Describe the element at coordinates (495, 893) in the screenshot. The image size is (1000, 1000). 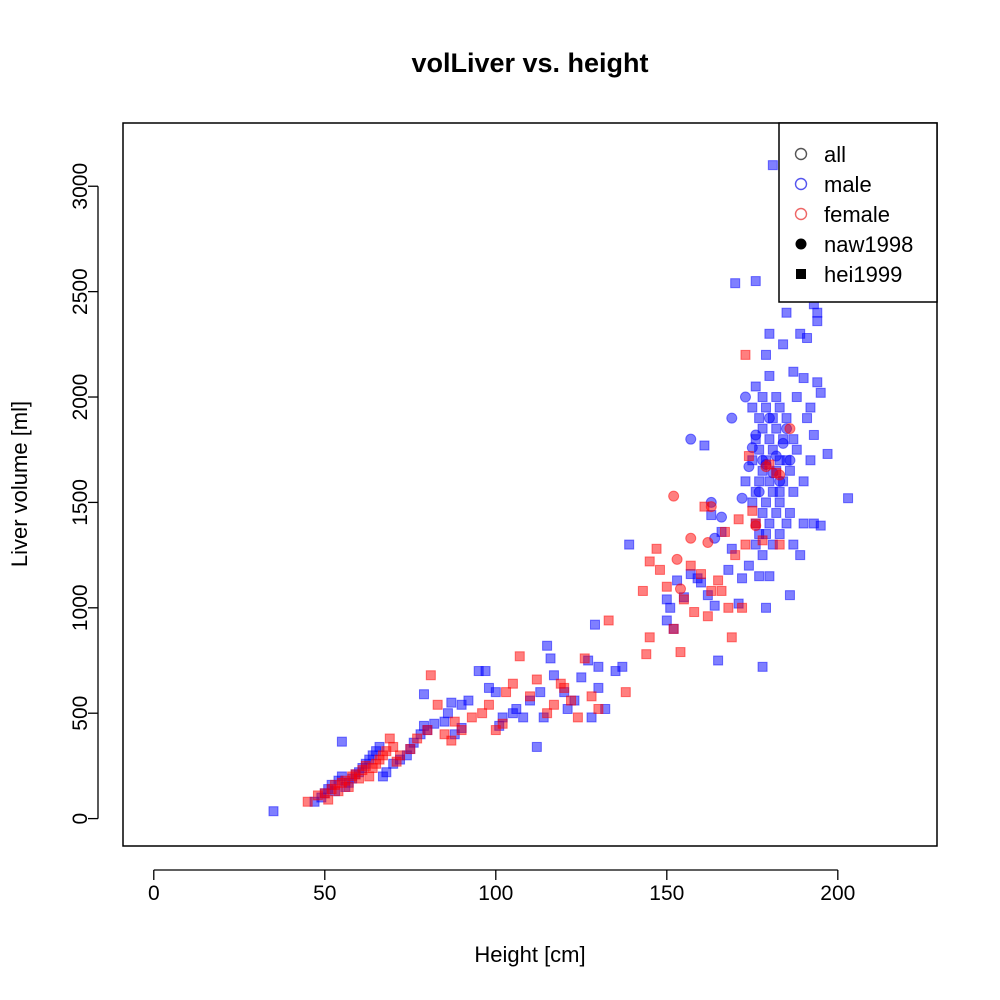
I see `x-tick-label: 100` at that location.